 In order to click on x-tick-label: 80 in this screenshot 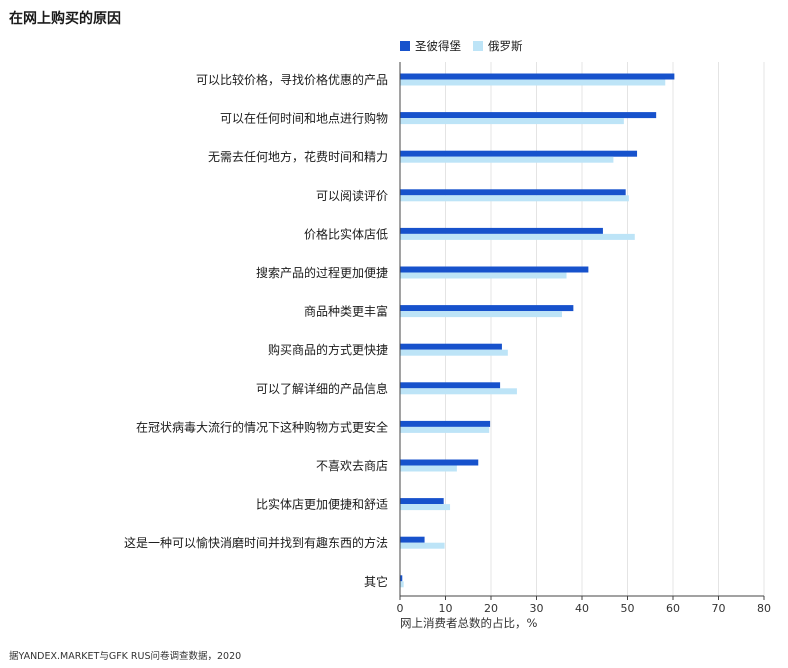, I will do `click(764, 608)`.